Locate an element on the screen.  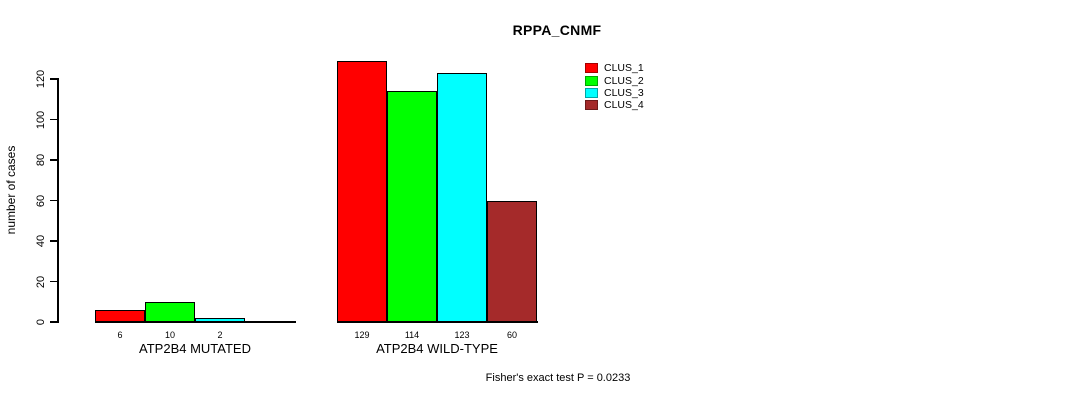
footnote-fisher-test: Fisher's exact test P = 0.0233 is located at coordinates (558, 378).